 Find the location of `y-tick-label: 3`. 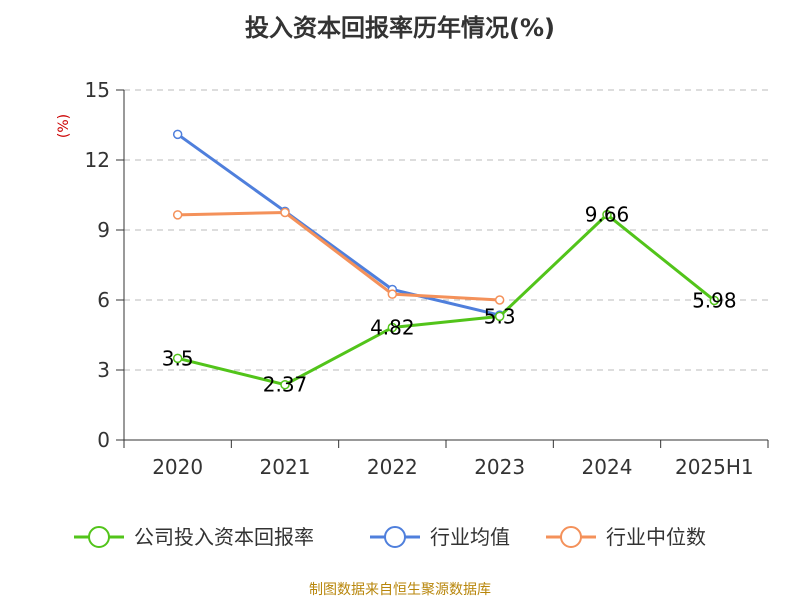

y-tick-label: 3 is located at coordinates (103, 370).